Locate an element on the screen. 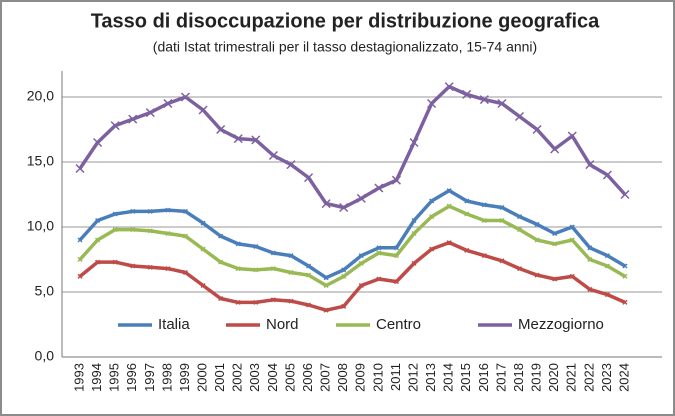  x-tick-label: 2019 is located at coordinates (536, 377).